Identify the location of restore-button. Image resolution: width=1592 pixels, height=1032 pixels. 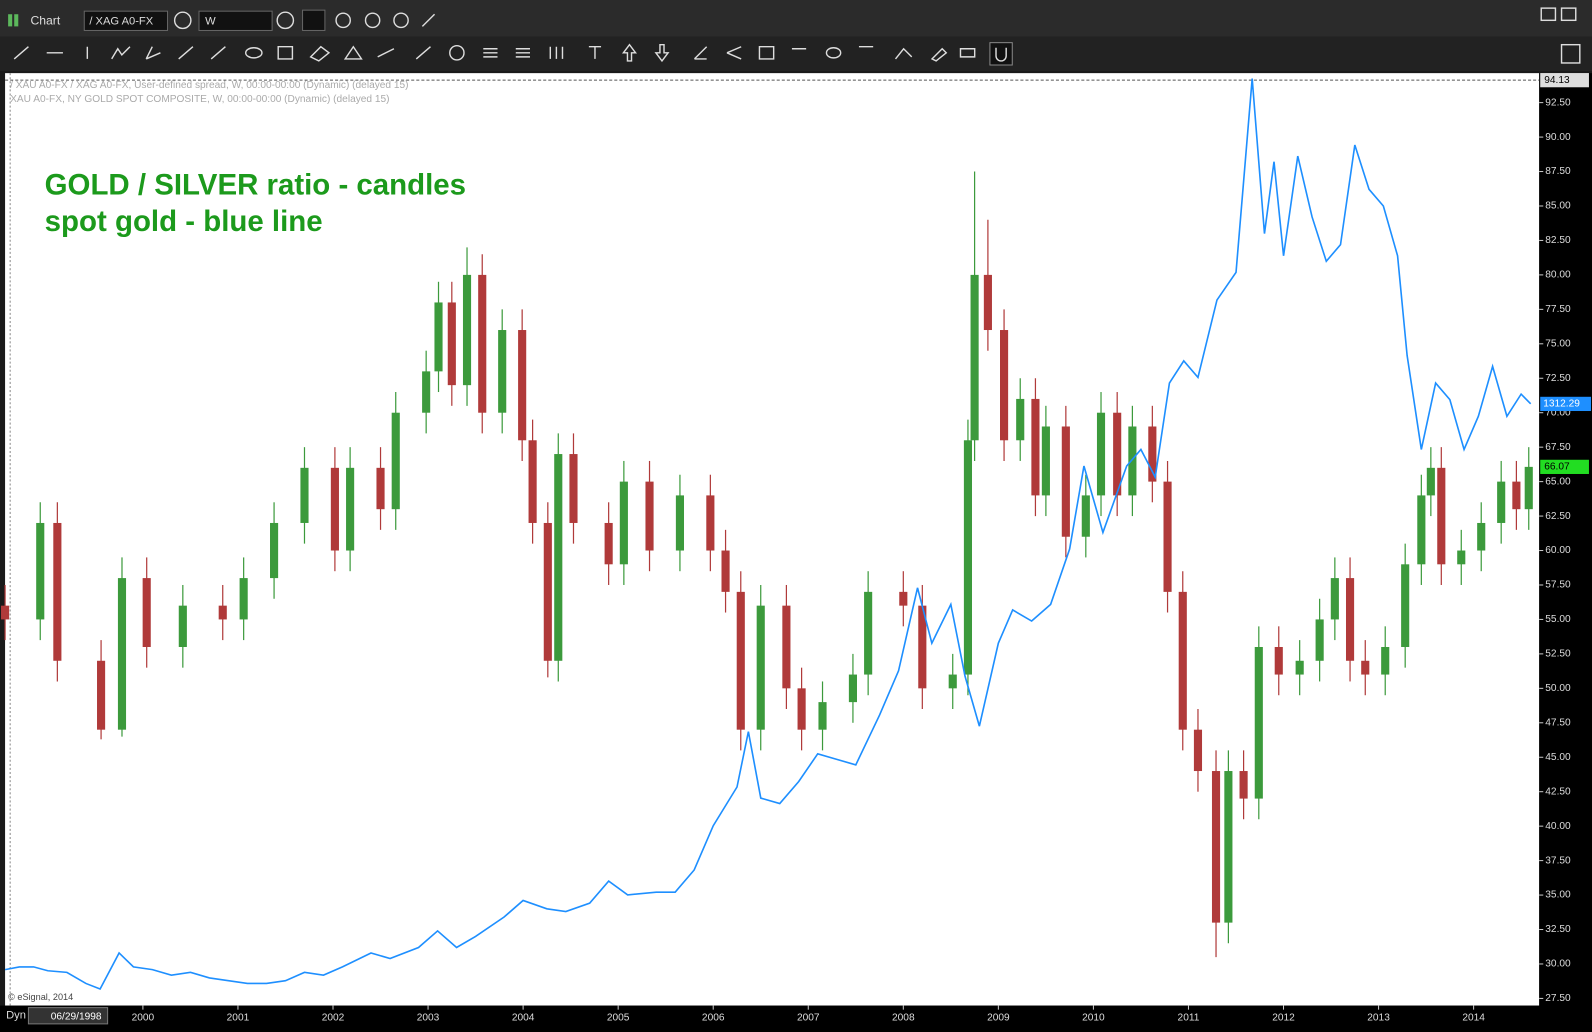
(1548, 14).